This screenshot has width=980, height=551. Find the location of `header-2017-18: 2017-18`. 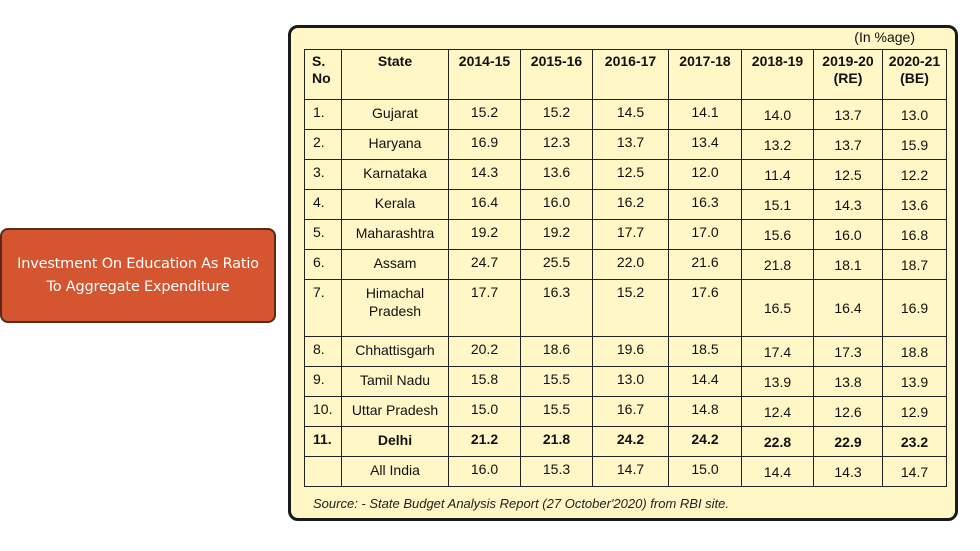

header-2017-18: 2017-18 is located at coordinates (705, 74).